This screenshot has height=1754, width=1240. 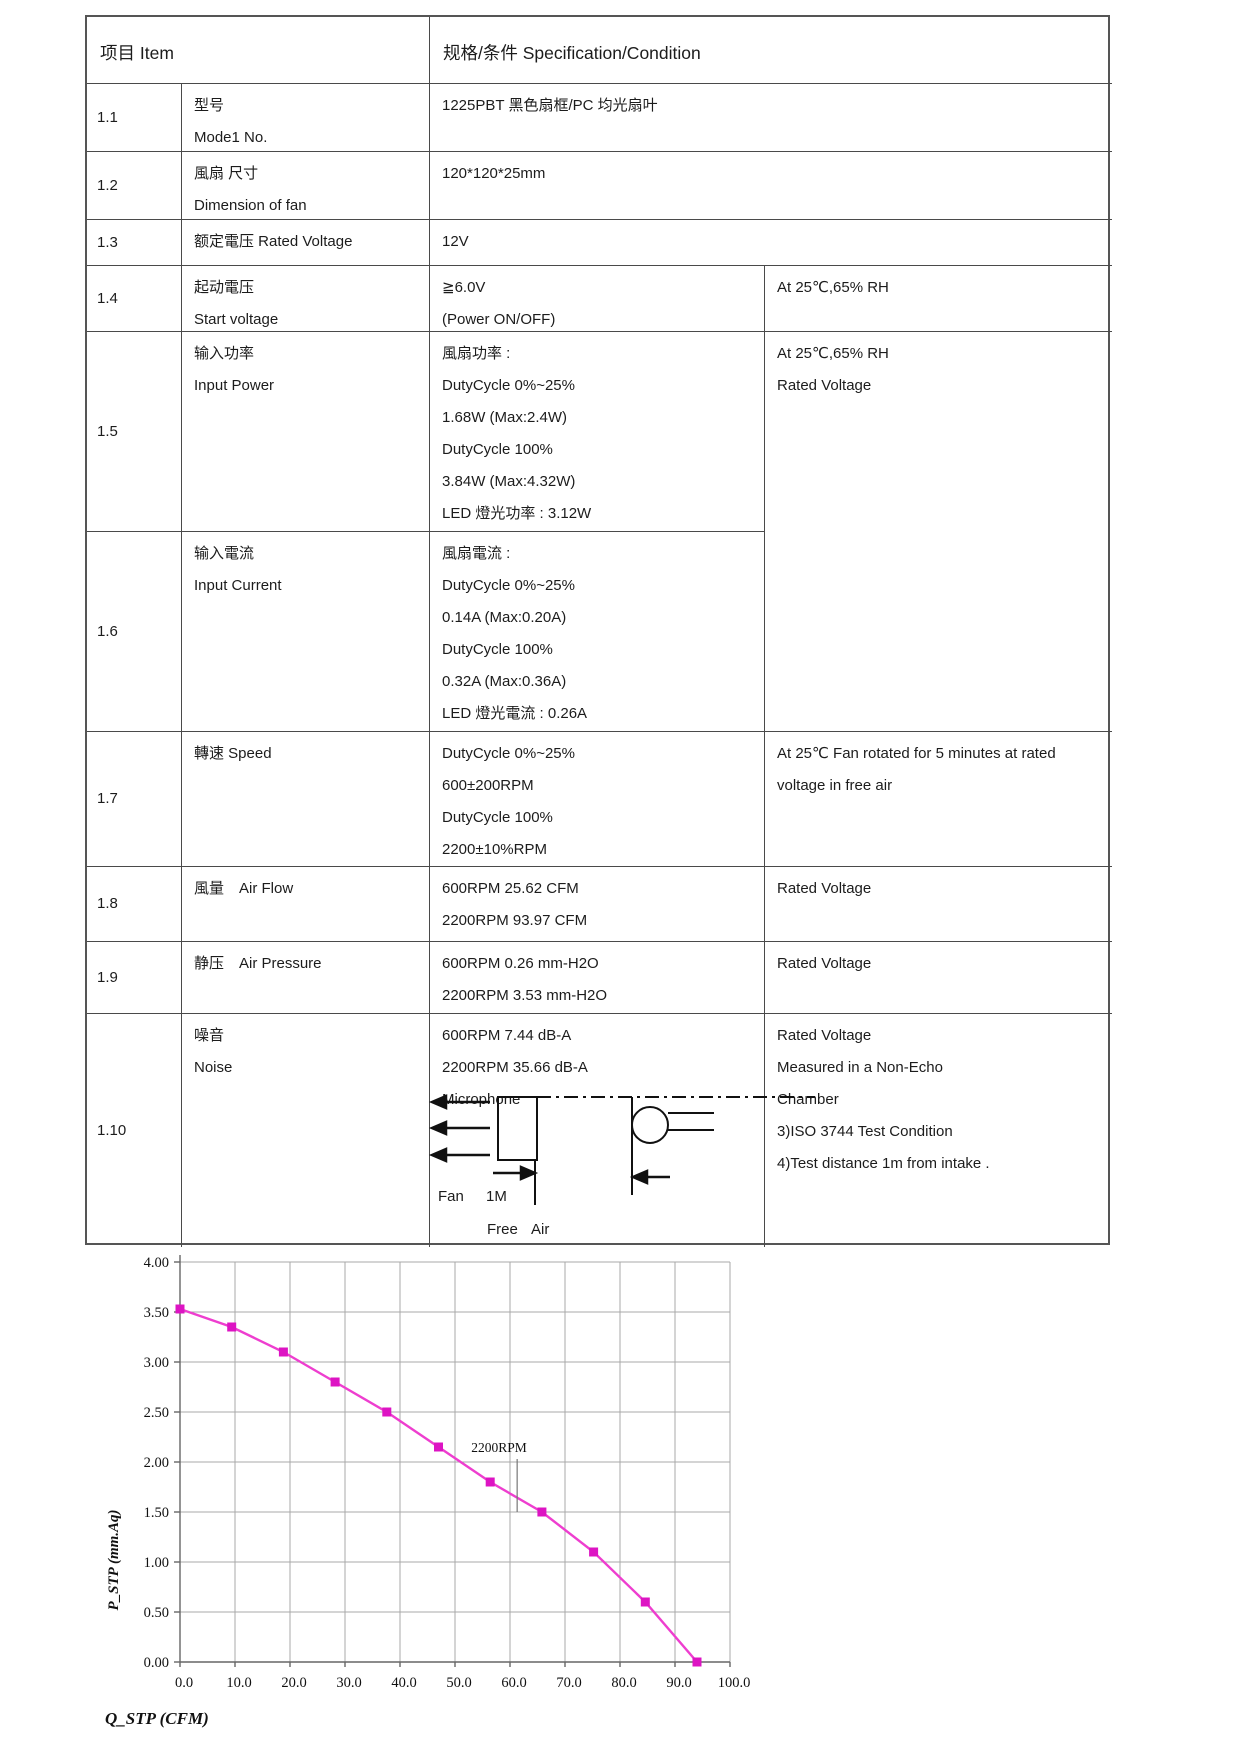 What do you see at coordinates (938, 299) in the screenshot?
I see `row-1-4-condition: At 25℃,65% RH` at bounding box center [938, 299].